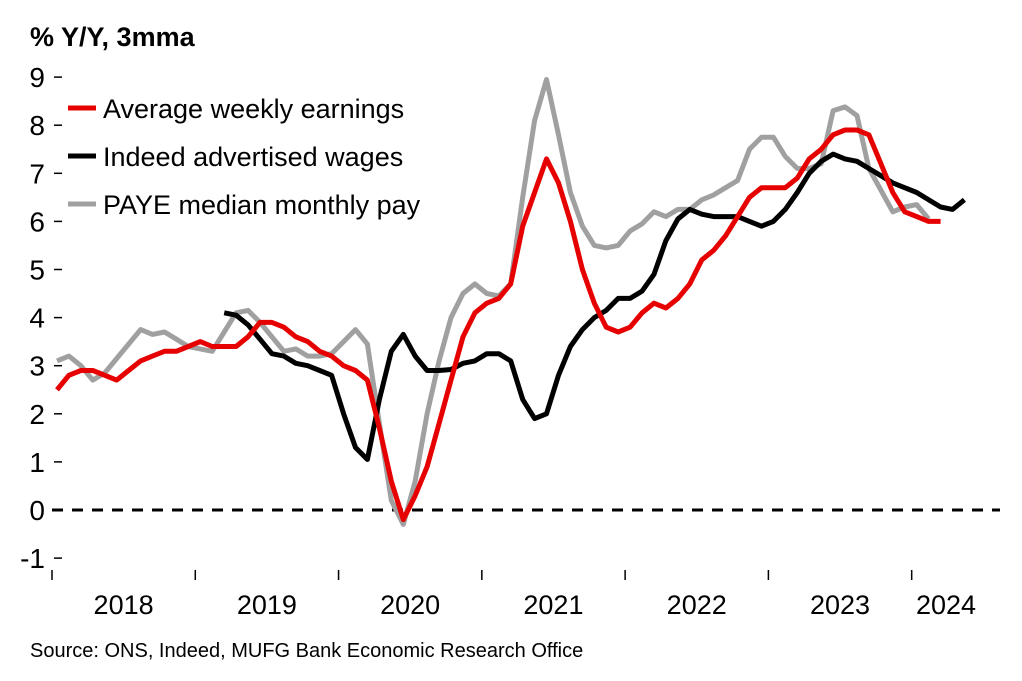  I want to click on y-tick-label: 2, so click(37, 414).